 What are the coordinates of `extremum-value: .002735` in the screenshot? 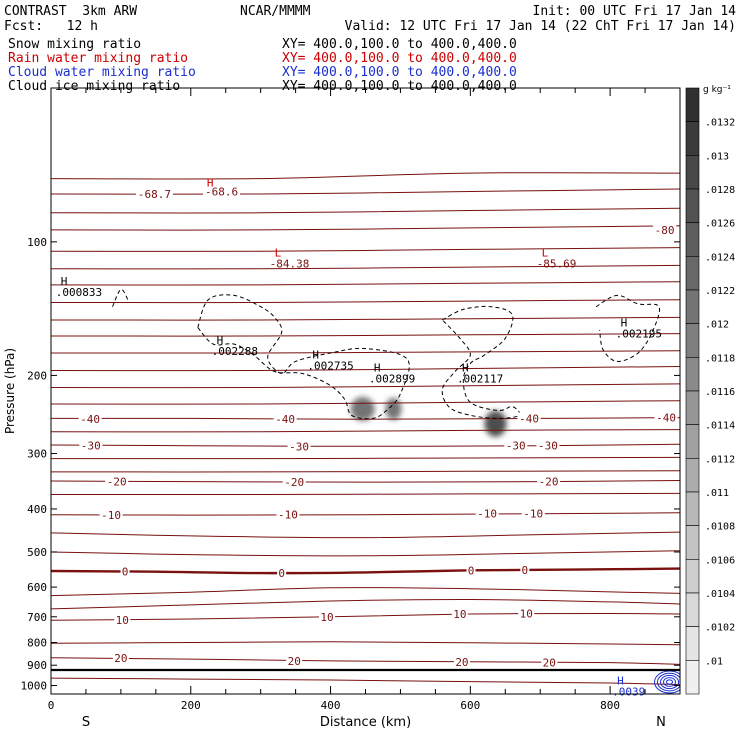 It's located at (330, 365).